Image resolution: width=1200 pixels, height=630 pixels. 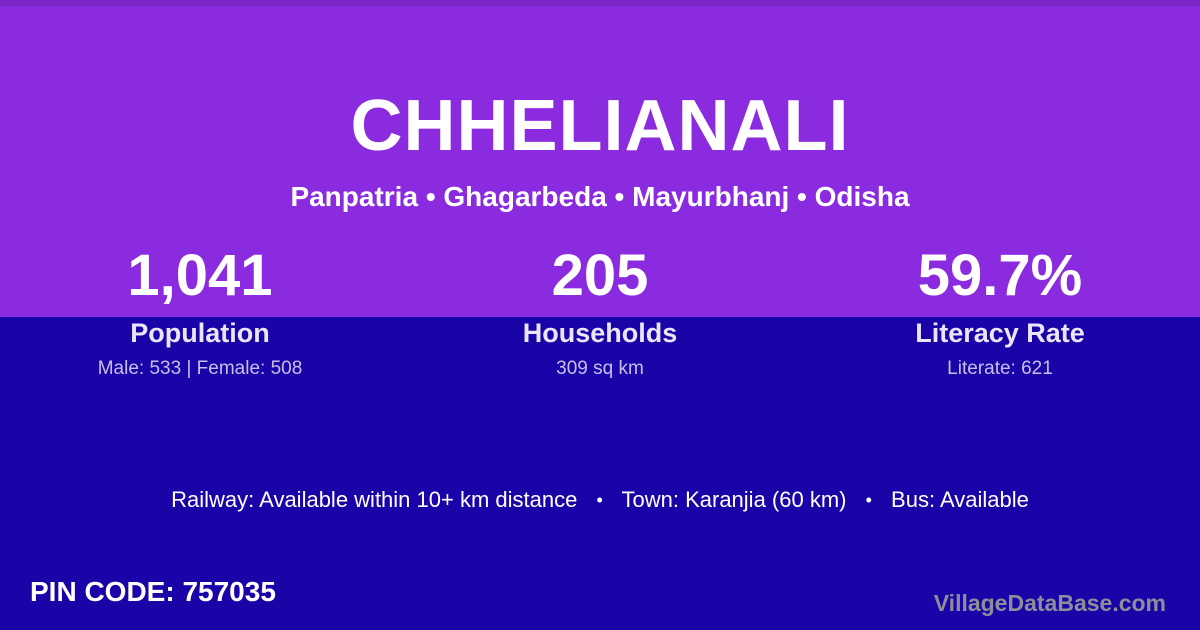 What do you see at coordinates (200, 314) in the screenshot?
I see `stat-population: 1,041 Population Male: 533 | Female: 508` at bounding box center [200, 314].